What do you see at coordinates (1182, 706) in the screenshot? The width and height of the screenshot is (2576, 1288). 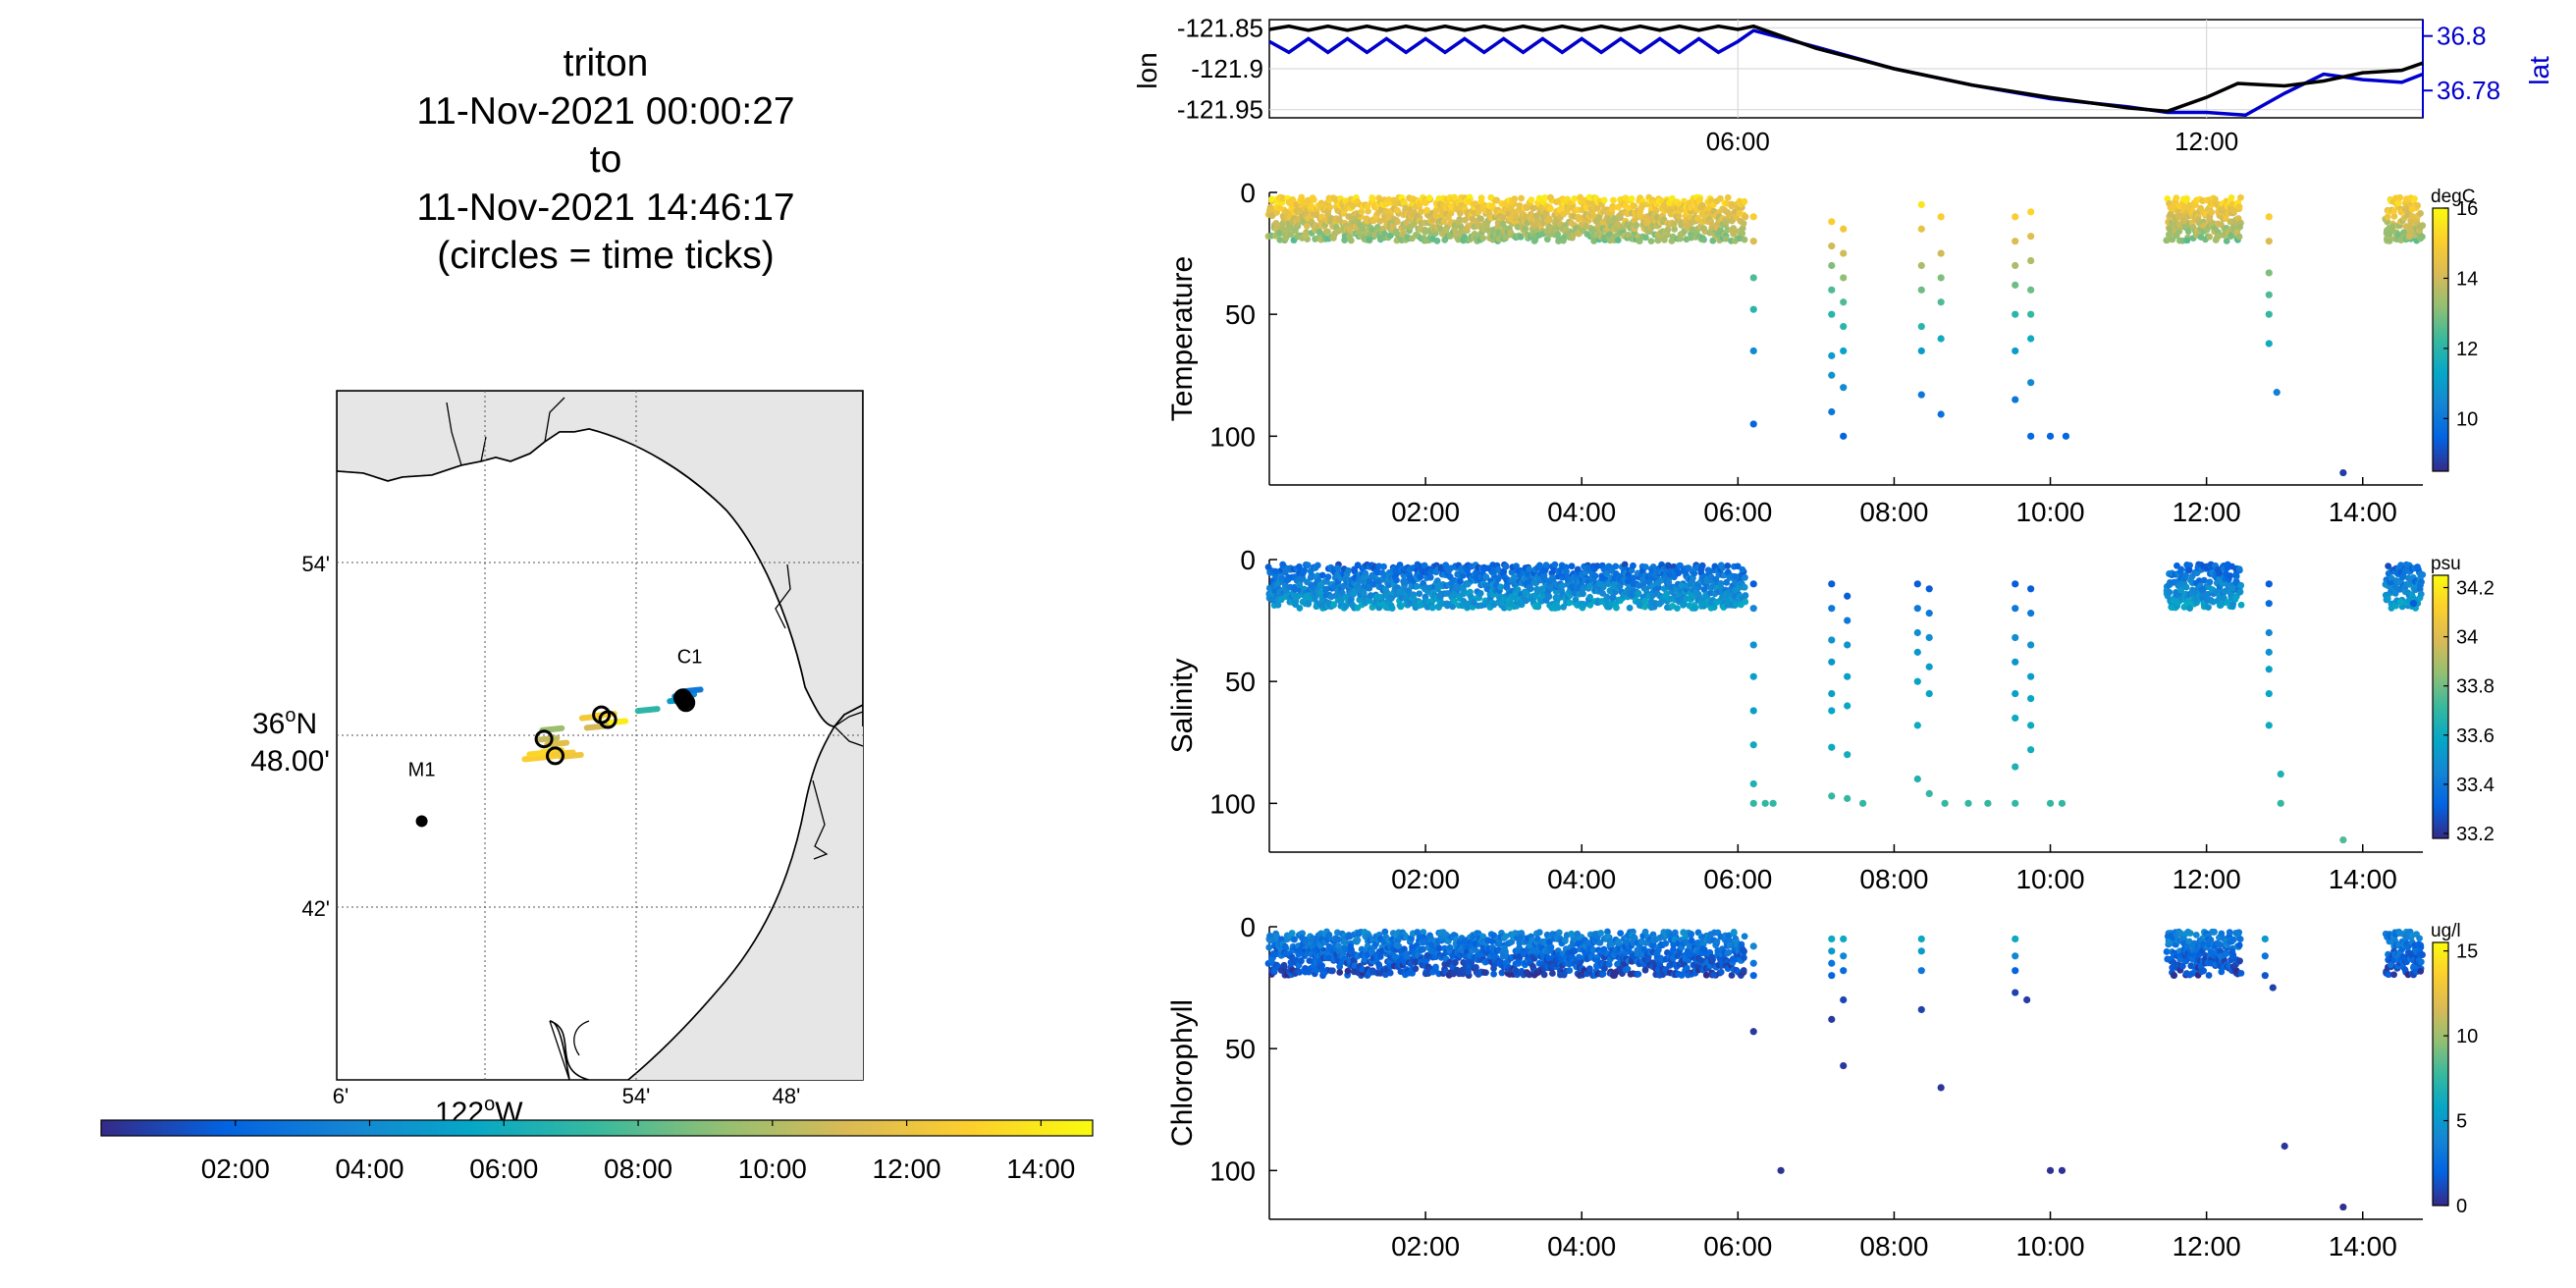 I see `y-axis-label: Salinity` at bounding box center [1182, 706].